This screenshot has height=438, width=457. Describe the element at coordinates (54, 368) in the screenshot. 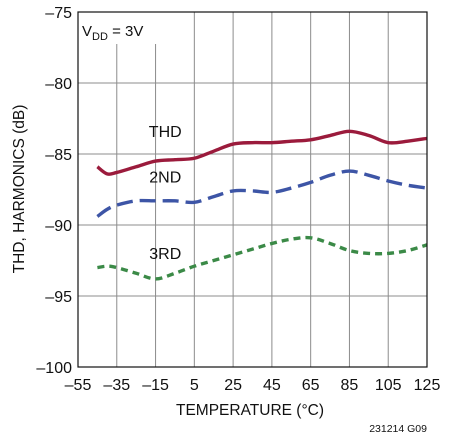

I see `y-tick-label: –100` at that location.